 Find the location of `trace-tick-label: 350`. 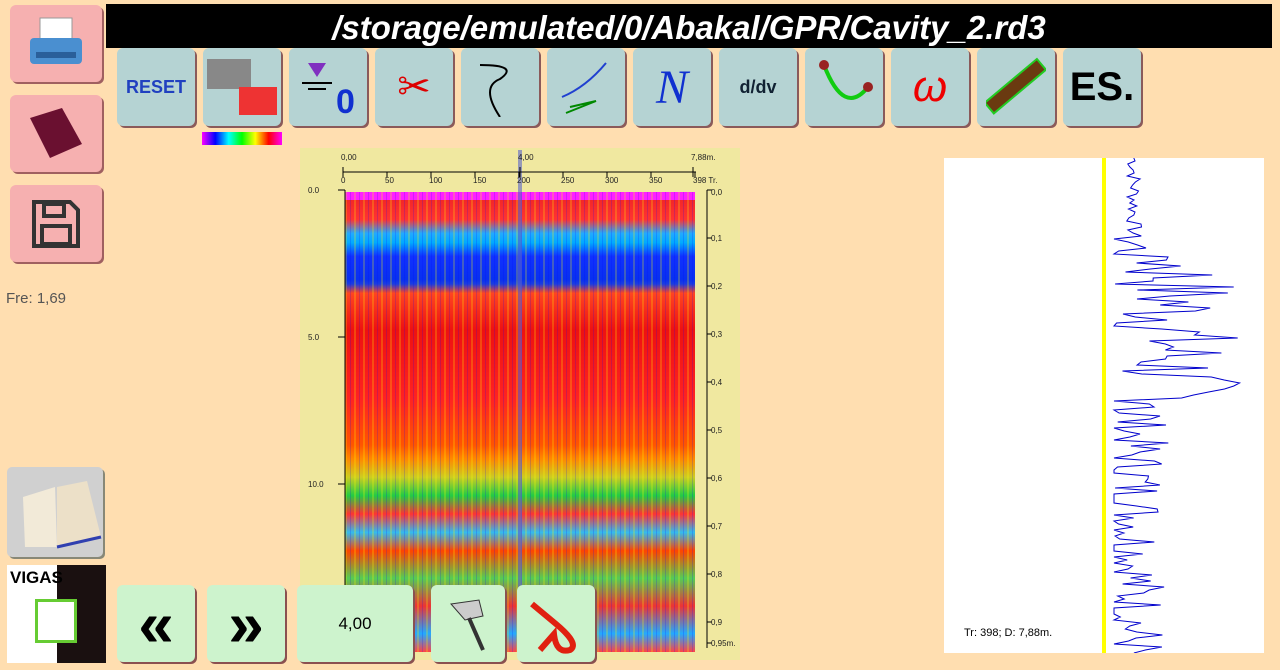

trace-tick-label: 350 is located at coordinates (656, 180).